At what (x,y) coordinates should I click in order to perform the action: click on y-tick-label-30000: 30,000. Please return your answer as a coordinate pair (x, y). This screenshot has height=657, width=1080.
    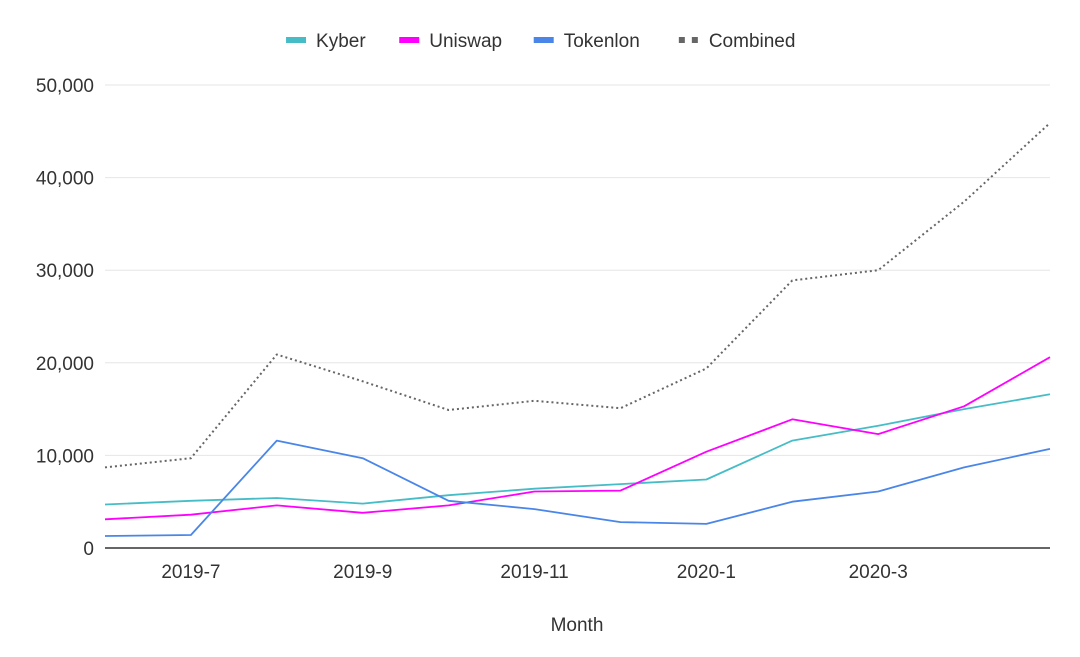
    Looking at the image, I should click on (65, 271).